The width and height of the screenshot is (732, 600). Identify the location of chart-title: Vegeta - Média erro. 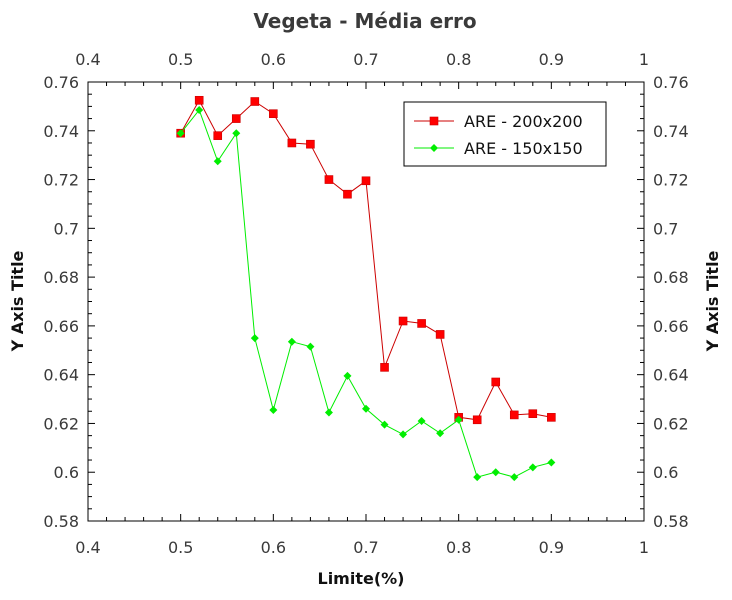
(364, 21).